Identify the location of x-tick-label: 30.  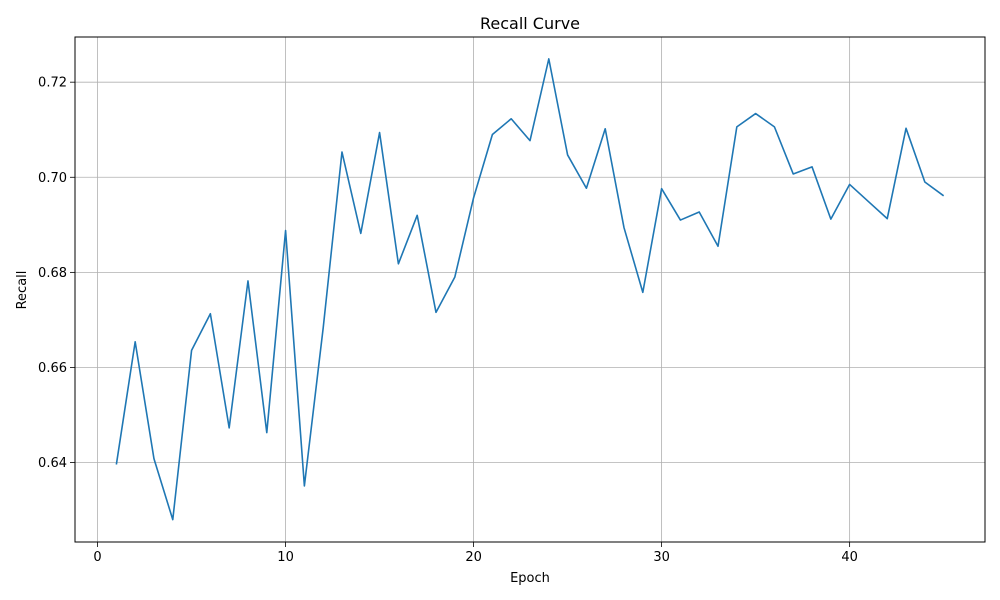
(661, 557).